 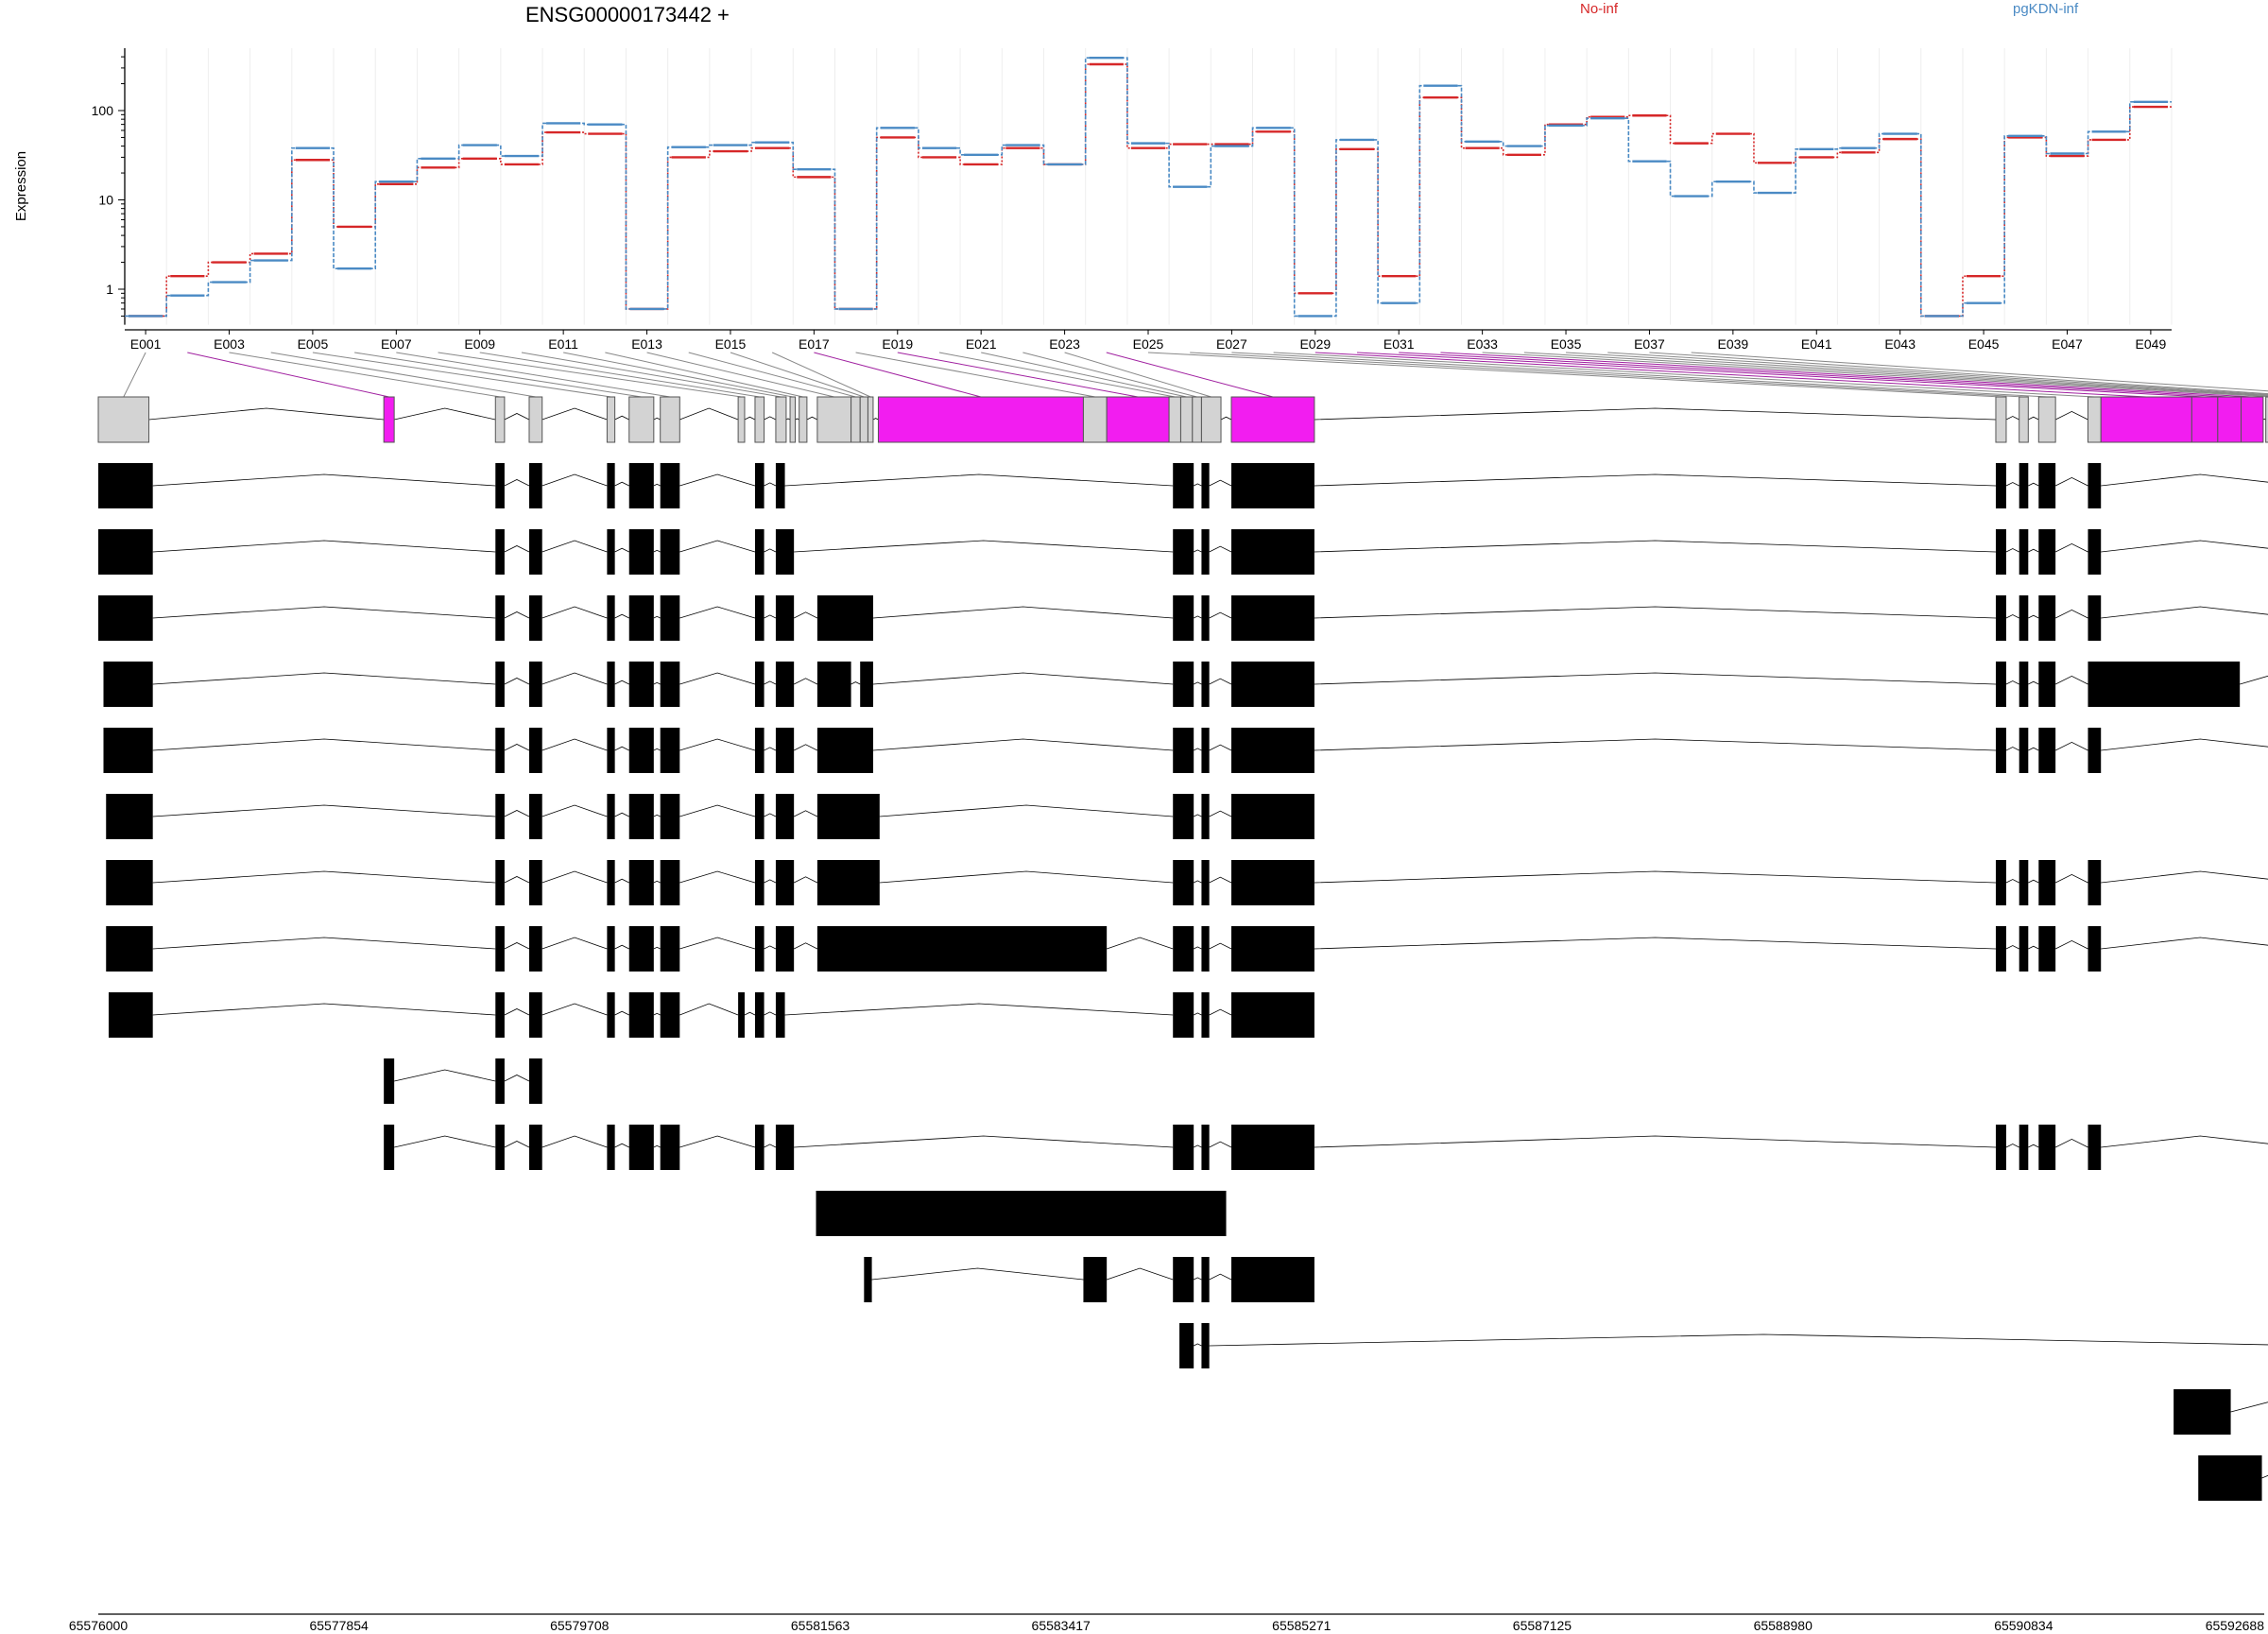 What do you see at coordinates (103, 111) in the screenshot?
I see `y-tick-label: 100` at bounding box center [103, 111].